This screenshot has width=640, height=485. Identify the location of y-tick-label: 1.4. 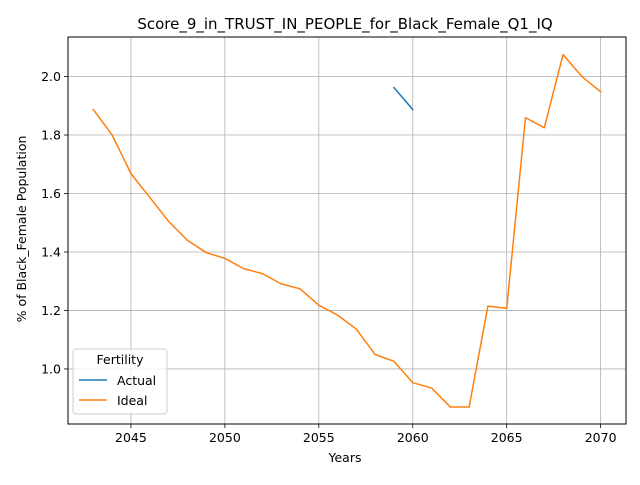
(51, 251).